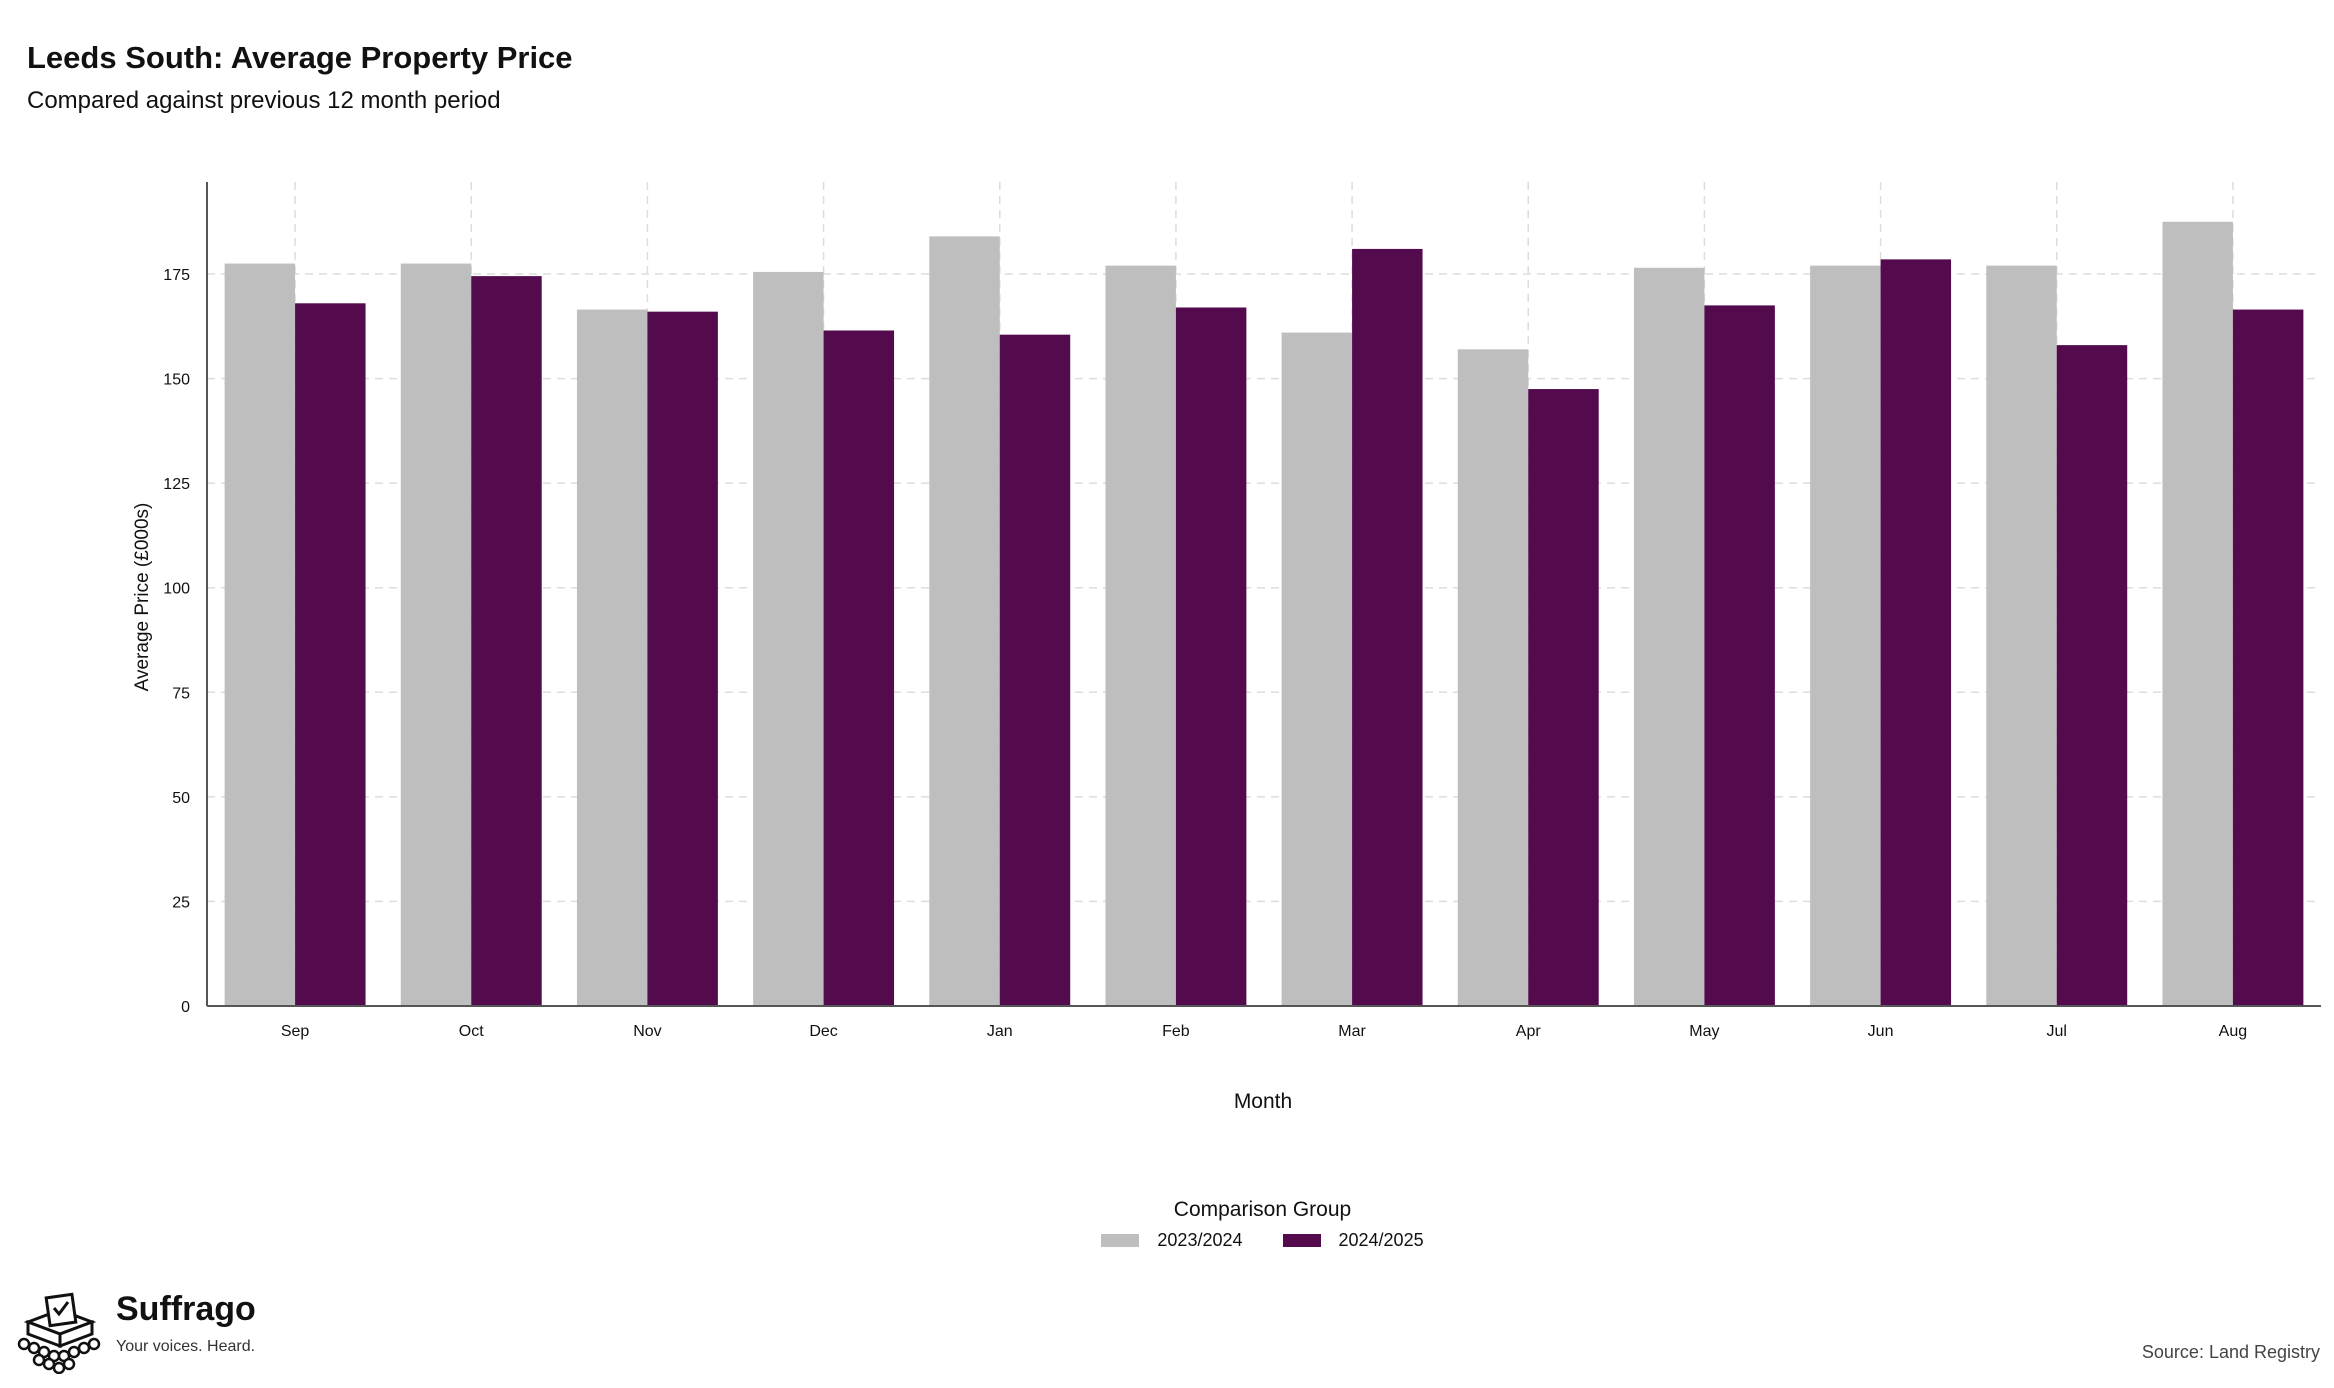 The width and height of the screenshot is (2334, 1388). I want to click on x-tick-label: Jan, so click(1000, 1031).